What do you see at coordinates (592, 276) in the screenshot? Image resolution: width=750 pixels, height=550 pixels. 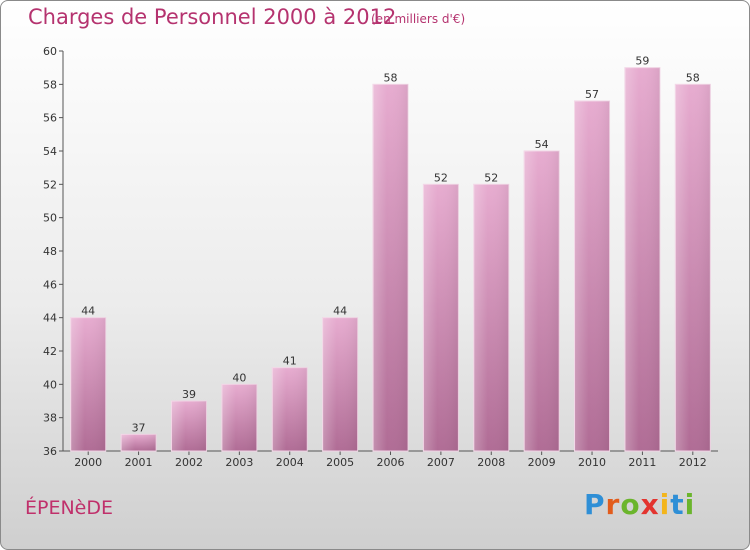 I see `bar-sheen-2010` at bounding box center [592, 276].